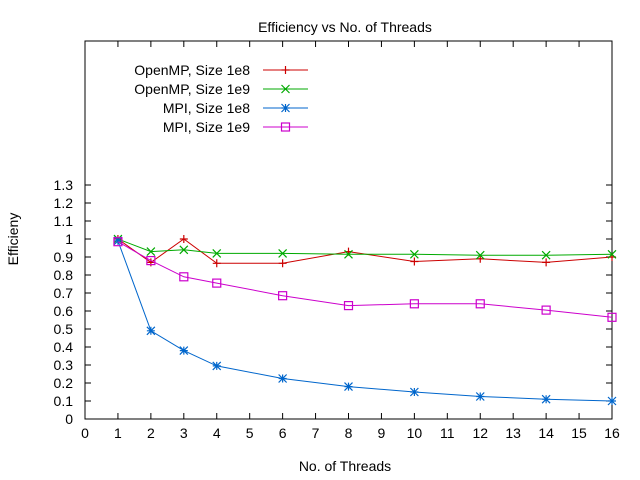  What do you see at coordinates (206, 108) in the screenshot?
I see `legend-label: MPI, Size 1e8` at bounding box center [206, 108].